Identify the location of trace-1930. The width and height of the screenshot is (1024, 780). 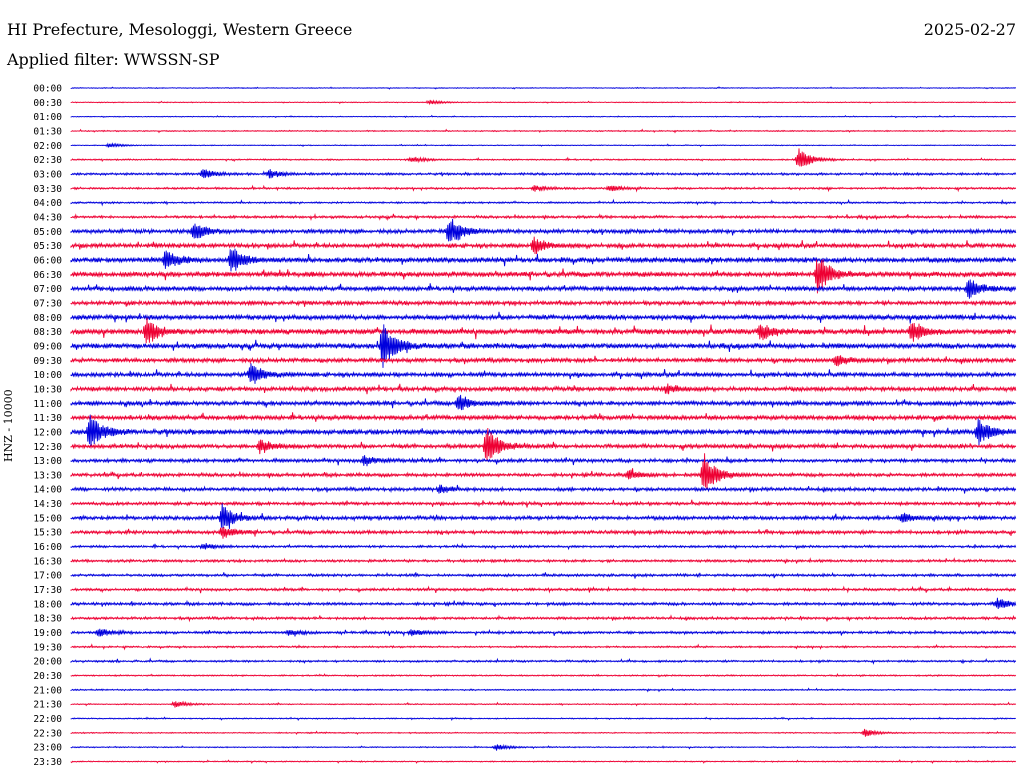
(543, 647).